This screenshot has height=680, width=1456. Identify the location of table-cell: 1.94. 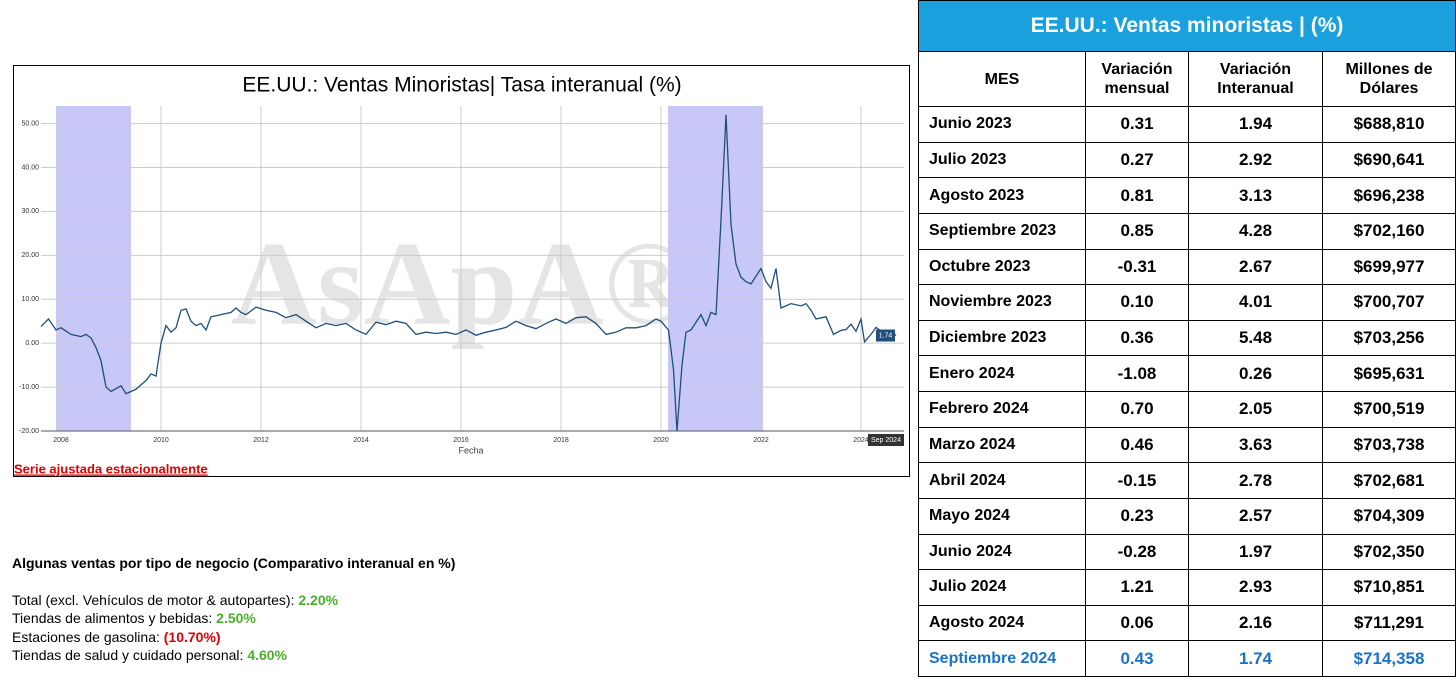
(1255, 124).